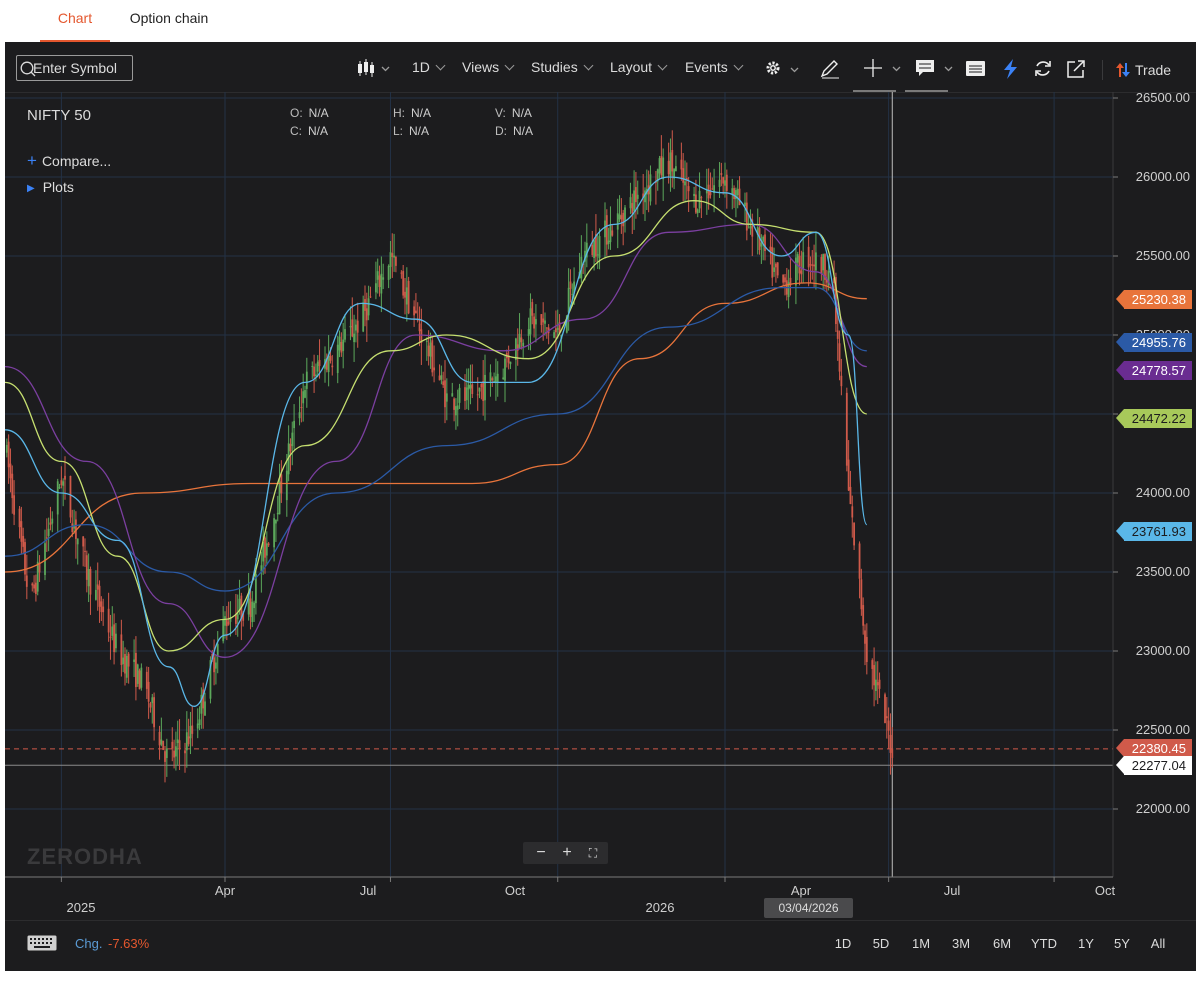 This screenshot has width=1200, height=982. What do you see at coordinates (801, 890) in the screenshot?
I see `x-tick-apr-2: Apr` at bounding box center [801, 890].